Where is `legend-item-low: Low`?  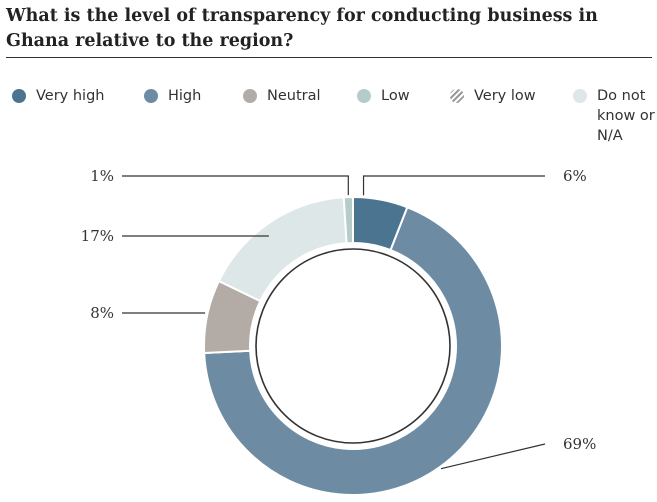
legend-item-low: Low is located at coordinates (383, 96).